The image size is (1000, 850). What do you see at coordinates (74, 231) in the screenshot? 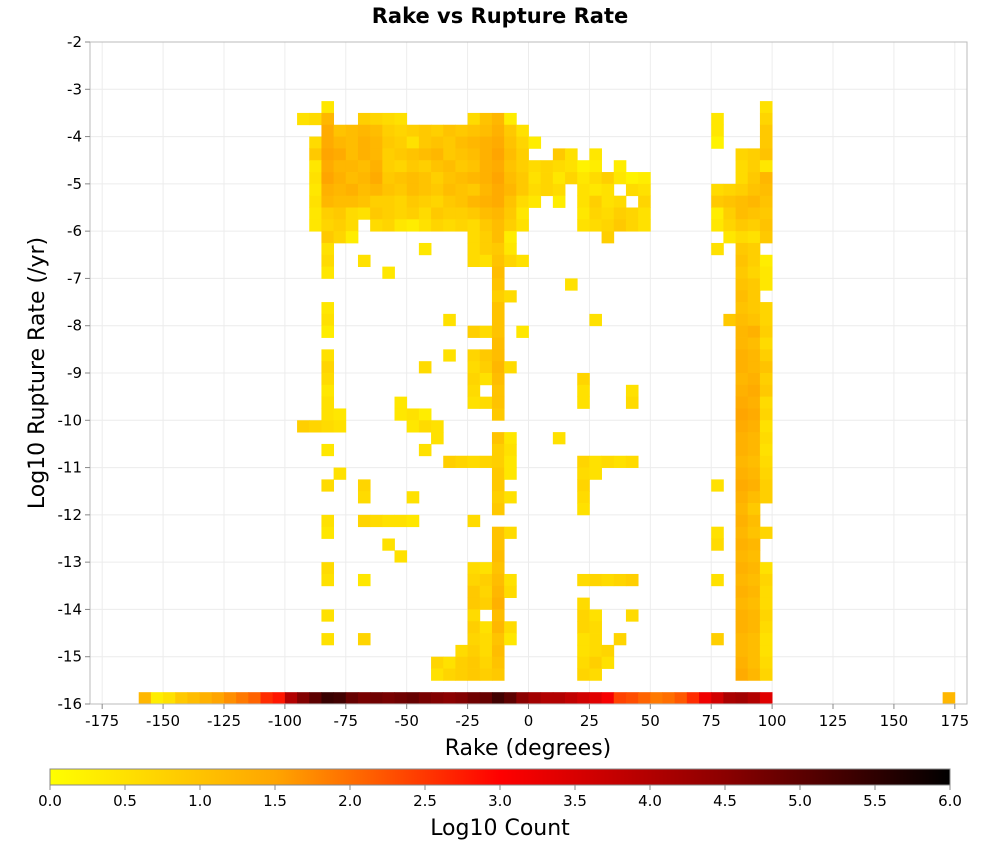
I see `y-tick-label: -6` at bounding box center [74, 231].